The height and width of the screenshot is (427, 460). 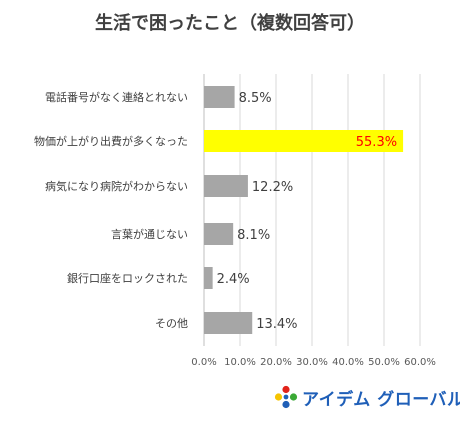 What do you see at coordinates (286, 397) in the screenshot?
I see `brand-mark-icon` at bounding box center [286, 397].